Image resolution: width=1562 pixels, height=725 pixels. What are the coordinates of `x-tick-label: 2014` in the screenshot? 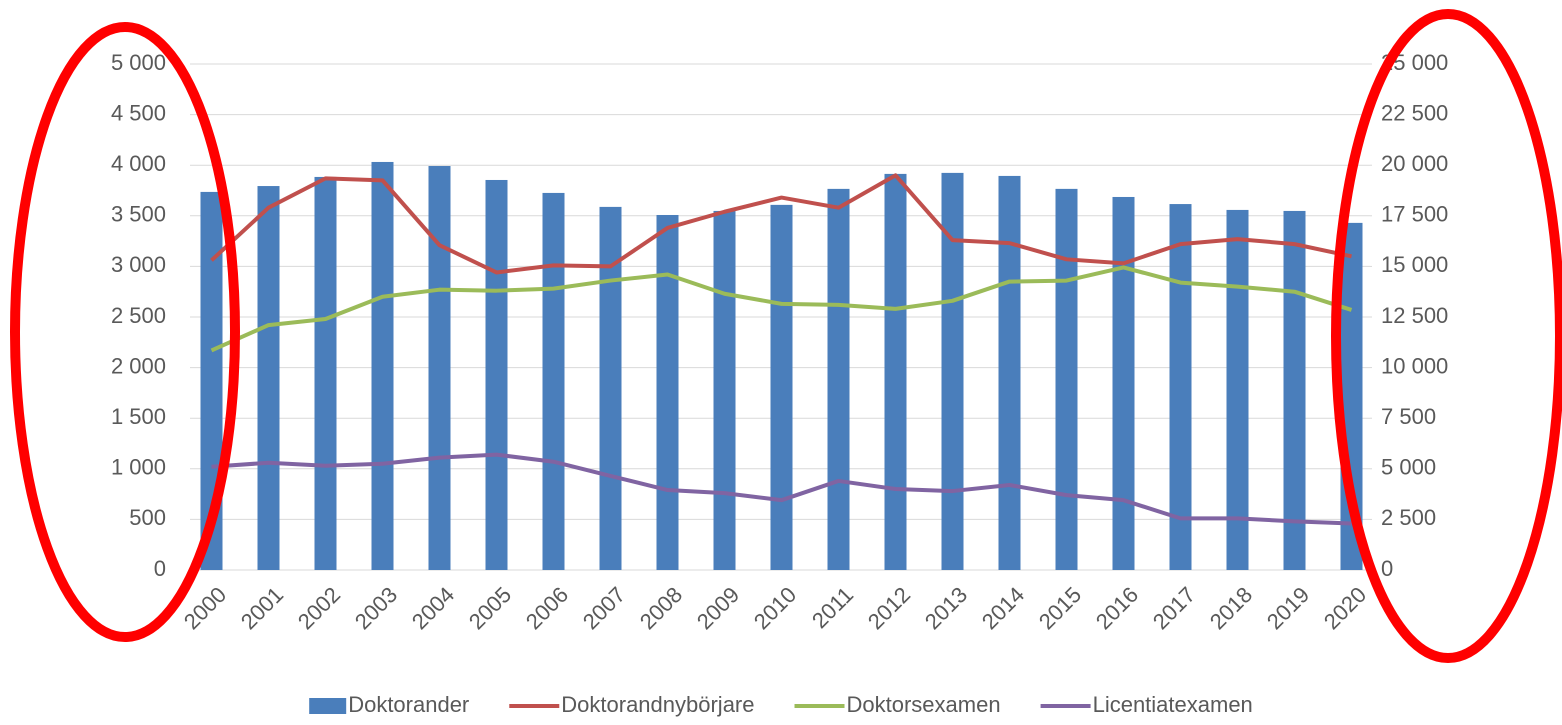 It's located at (1003, 608).